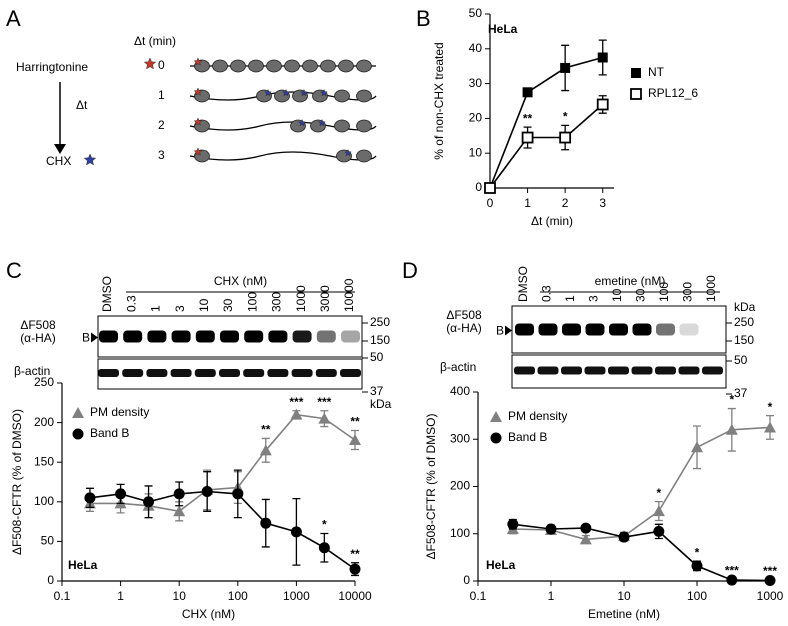 The width and height of the screenshot is (788, 626). What do you see at coordinates (630, 281) in the screenshot?
I see `treatment-label: emetine (nM)` at bounding box center [630, 281].